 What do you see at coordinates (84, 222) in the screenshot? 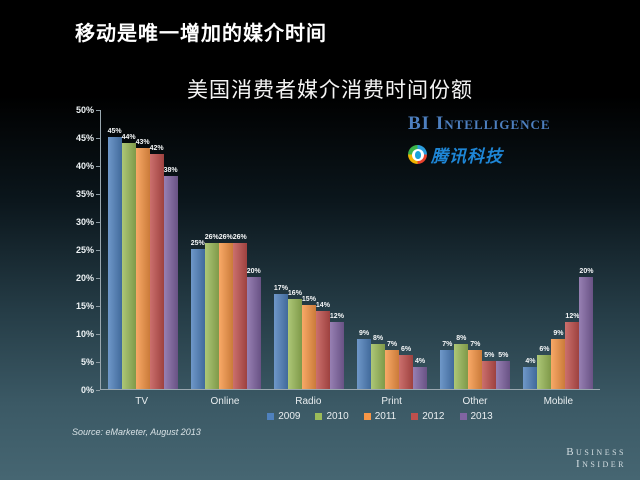
I see `y-axis-tick-label: 30%` at bounding box center [84, 222].